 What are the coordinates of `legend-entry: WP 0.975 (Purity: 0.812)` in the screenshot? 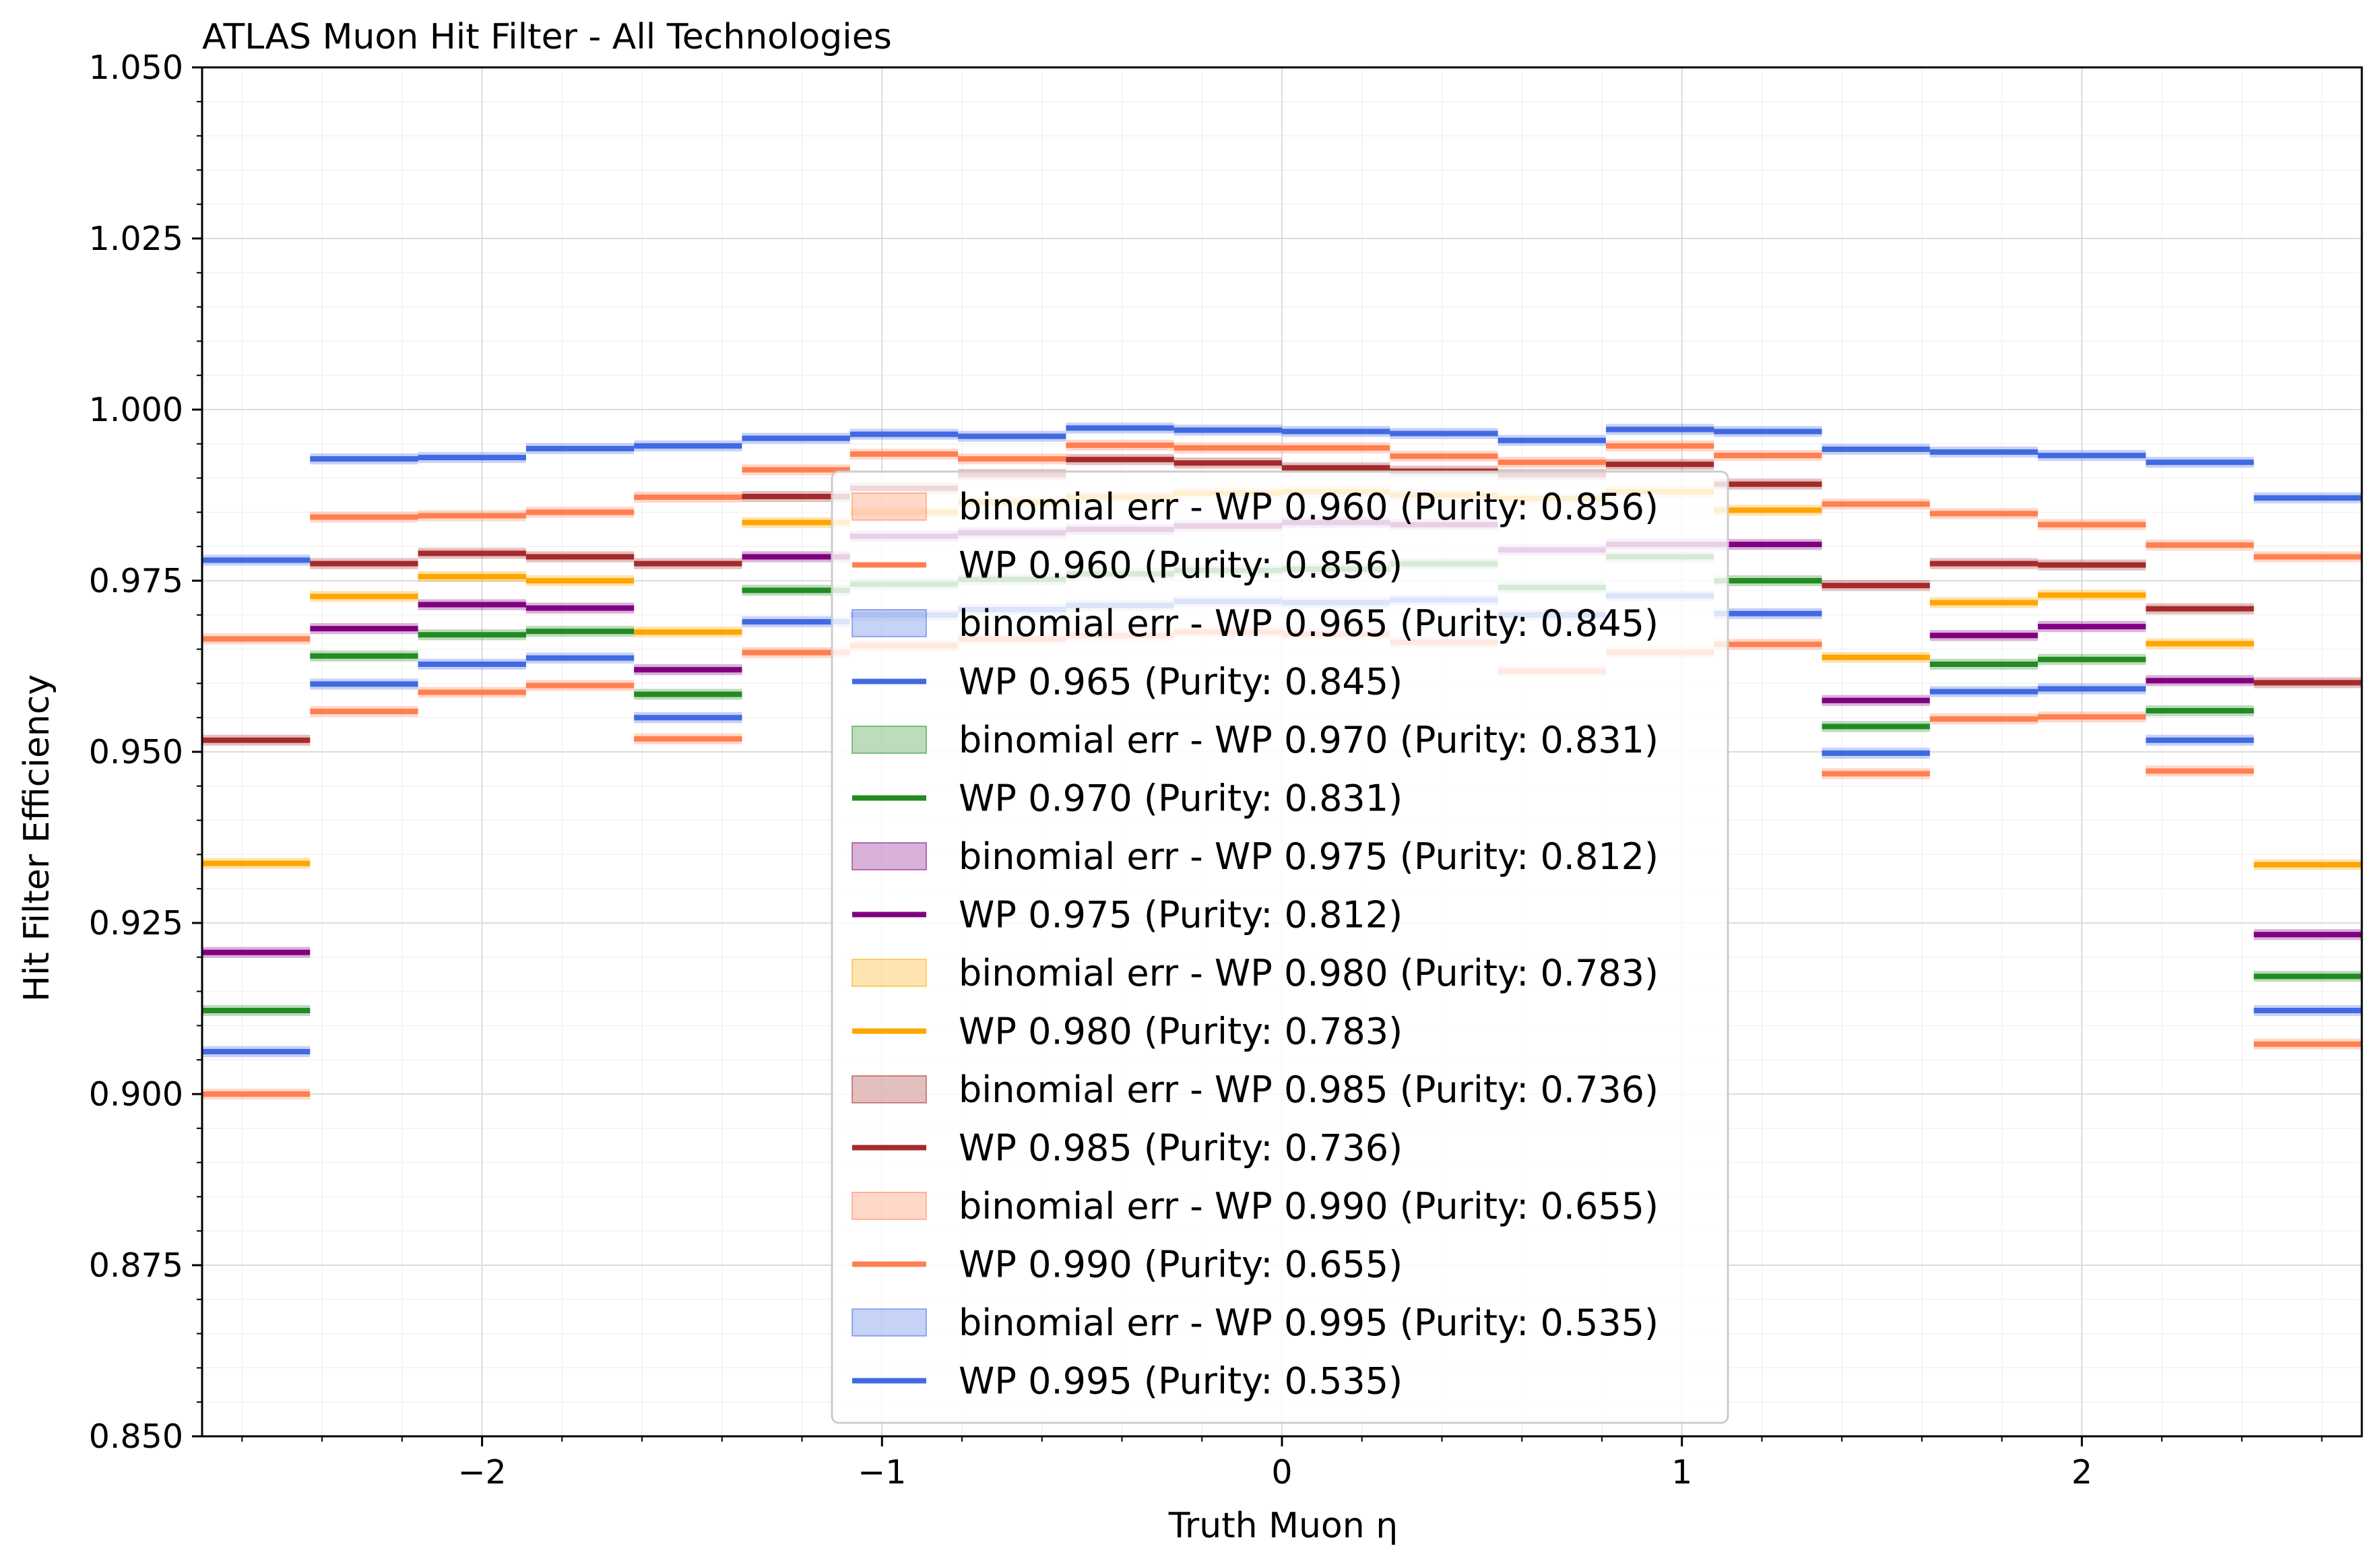 It's located at (1181, 915).